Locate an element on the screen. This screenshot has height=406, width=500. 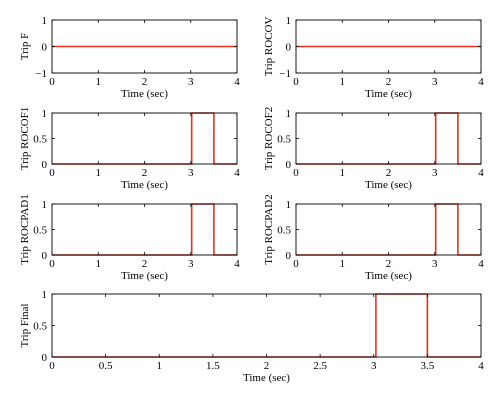
y-axis-label: Trip ROCPAD2 is located at coordinates (269, 229).